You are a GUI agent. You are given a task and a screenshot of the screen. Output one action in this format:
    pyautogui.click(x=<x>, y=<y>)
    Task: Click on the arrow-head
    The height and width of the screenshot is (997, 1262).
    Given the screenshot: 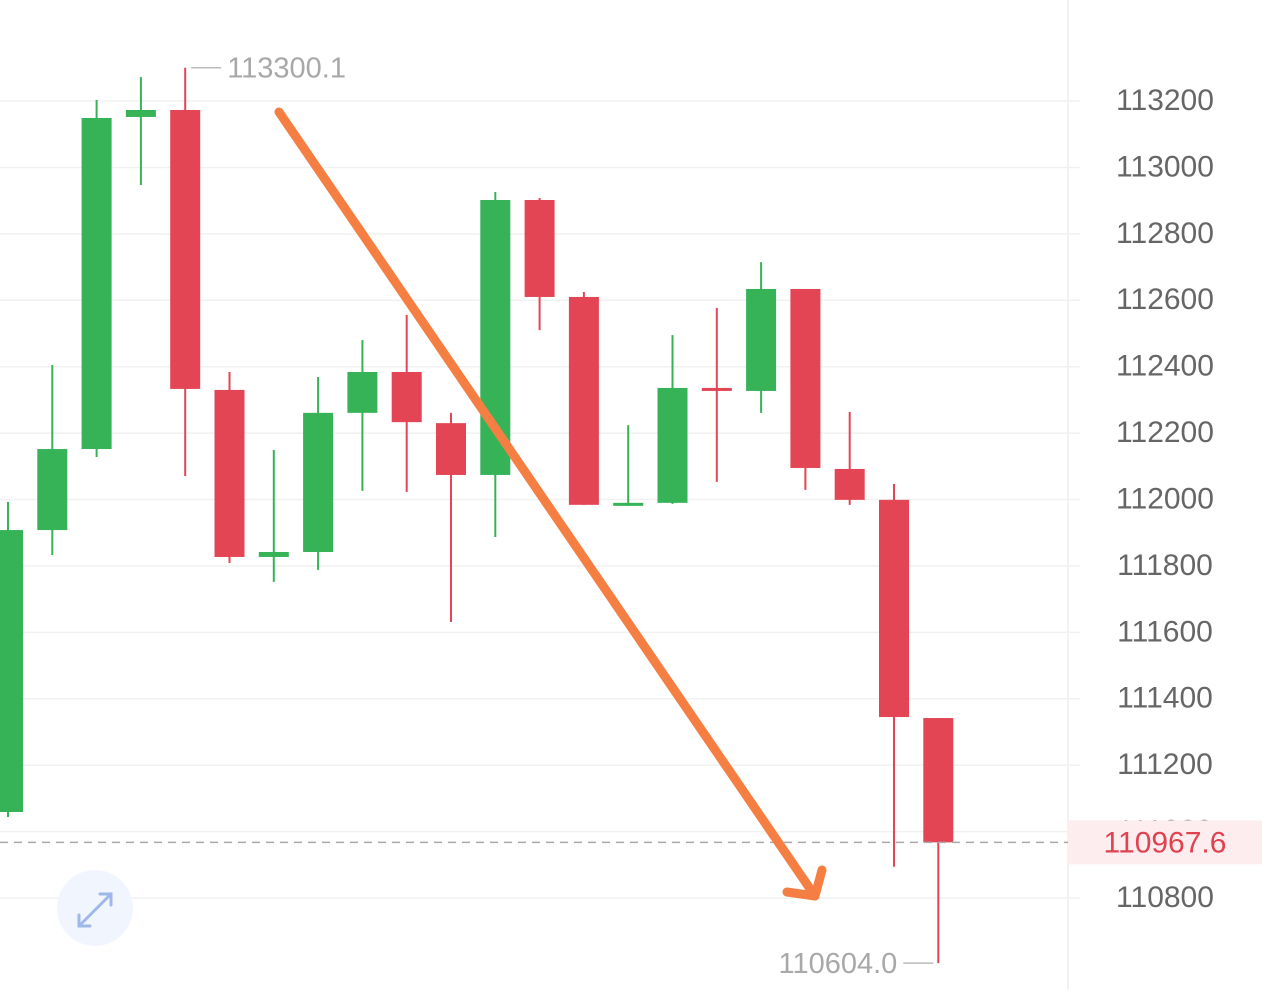 What is the action you would take?
    pyautogui.click(x=804, y=883)
    